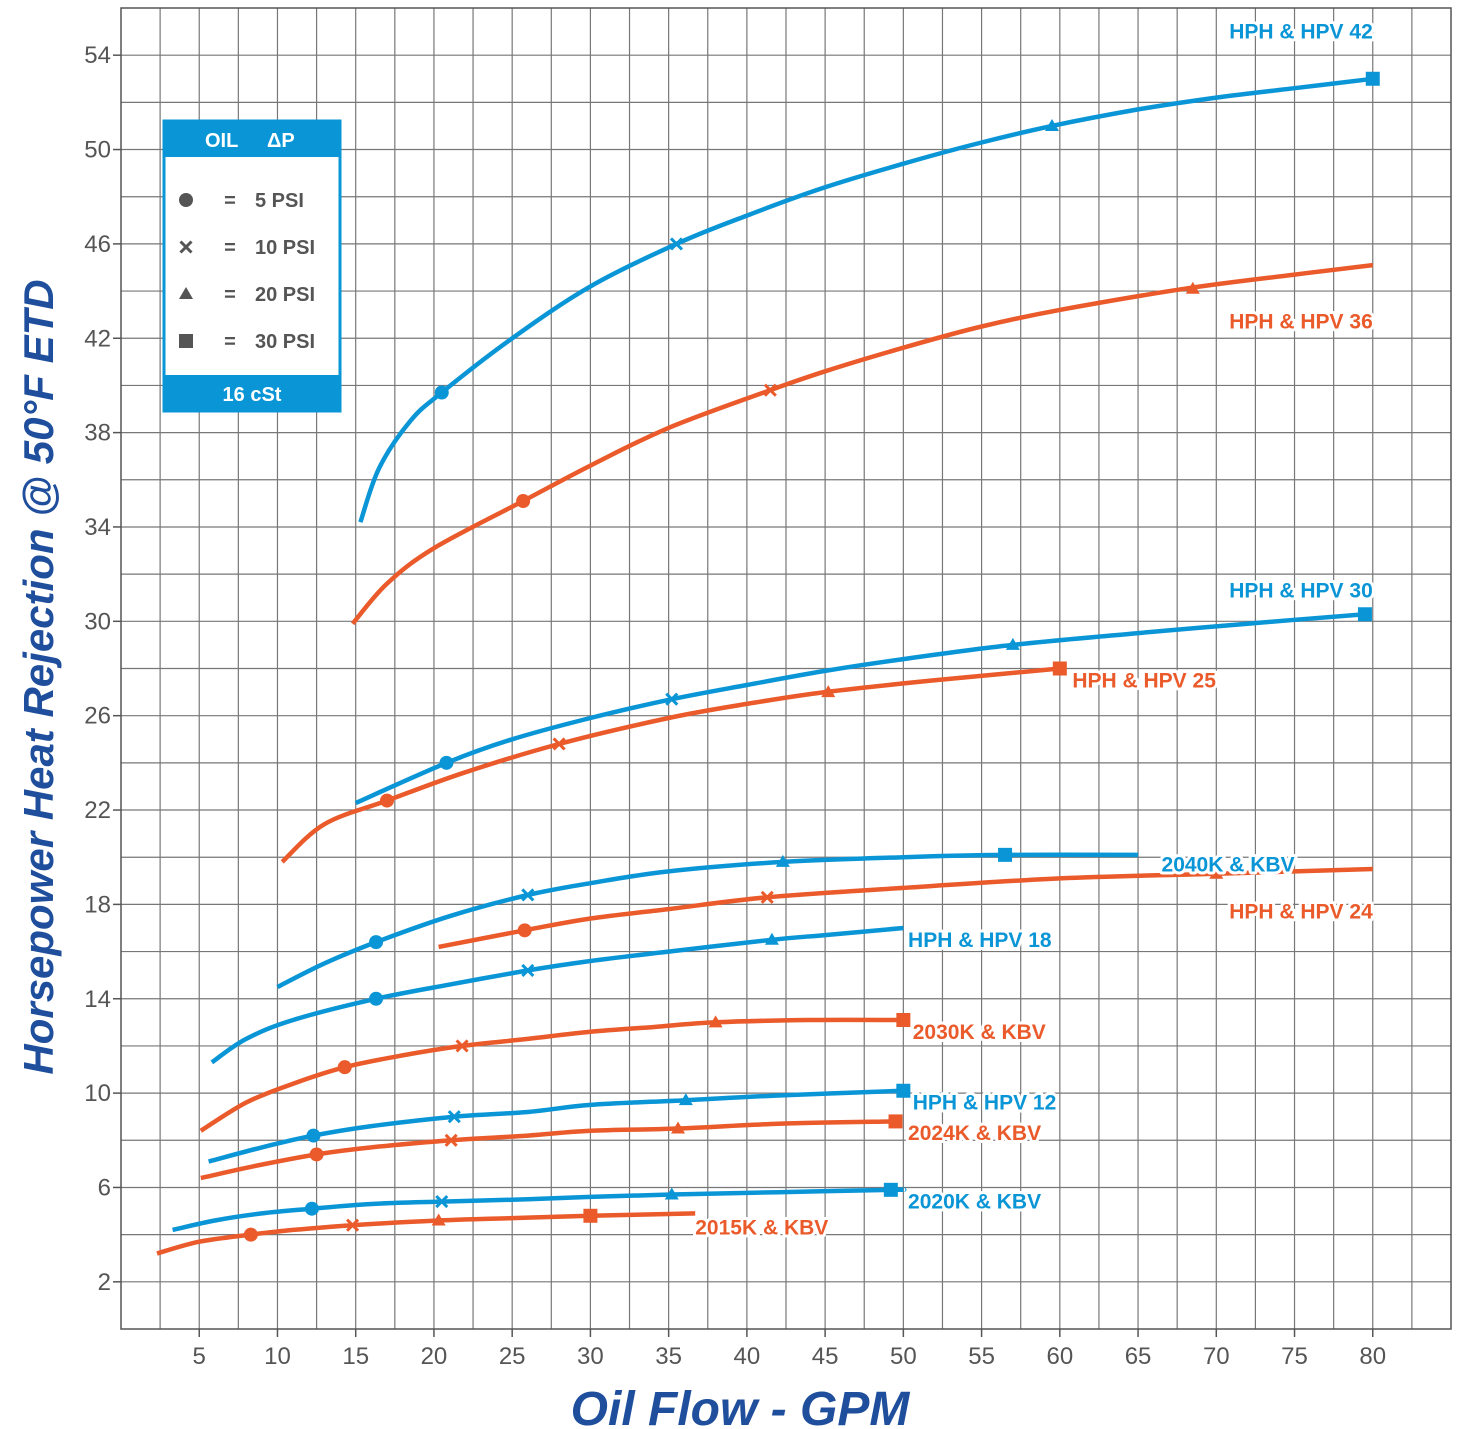 This screenshot has height=1429, width=1461. I want to click on series-label-2015k-kbv: 2015K & KBV, so click(761, 1228).